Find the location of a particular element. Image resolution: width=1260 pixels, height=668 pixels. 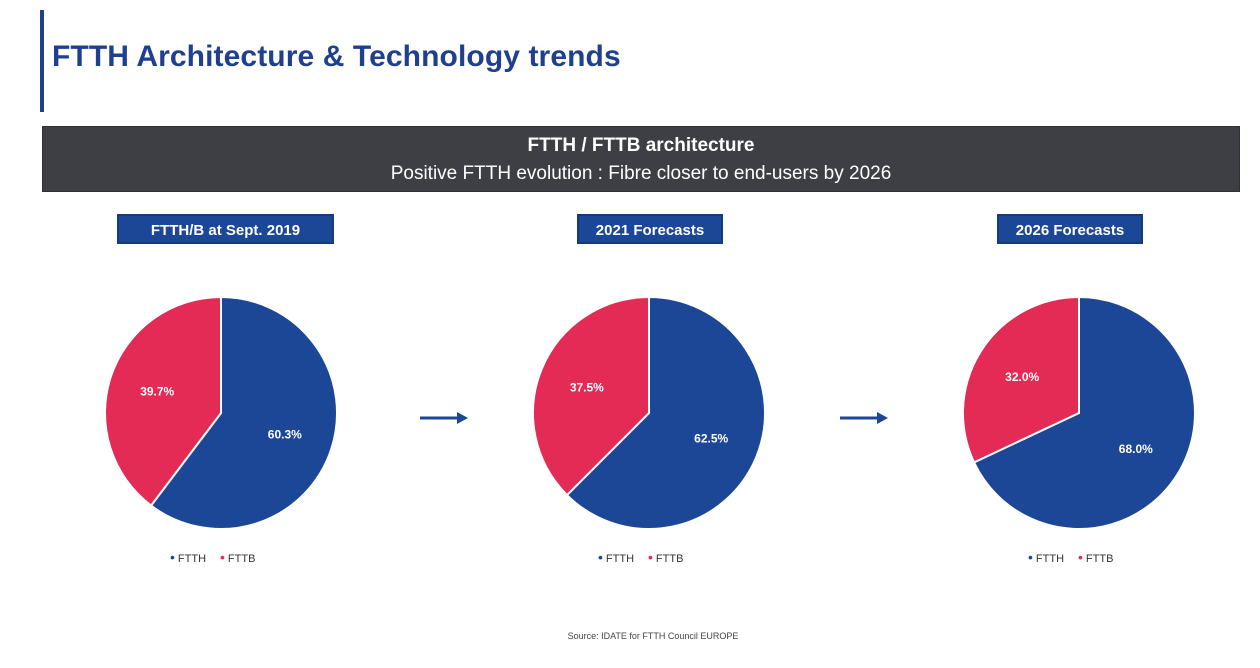

pie-slice-ftth-2021 is located at coordinates (665, 412).